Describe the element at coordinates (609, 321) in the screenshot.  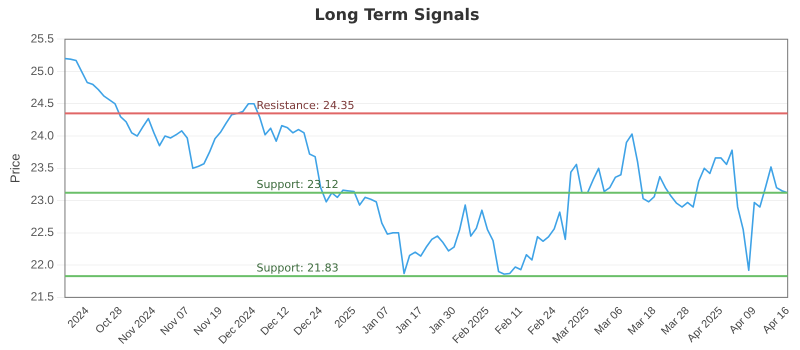
I see `x-tick-label: Mar 06` at that location.